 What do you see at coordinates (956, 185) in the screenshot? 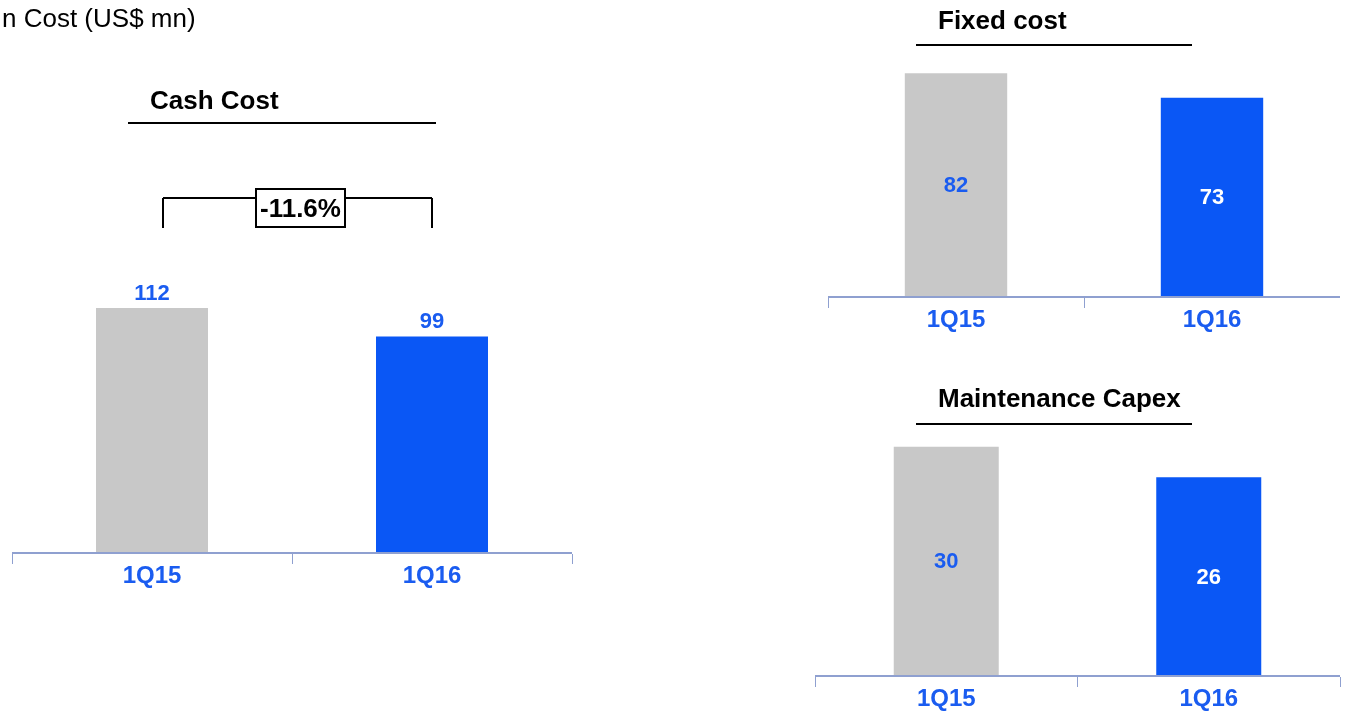
I see `data-label: 82` at bounding box center [956, 185].